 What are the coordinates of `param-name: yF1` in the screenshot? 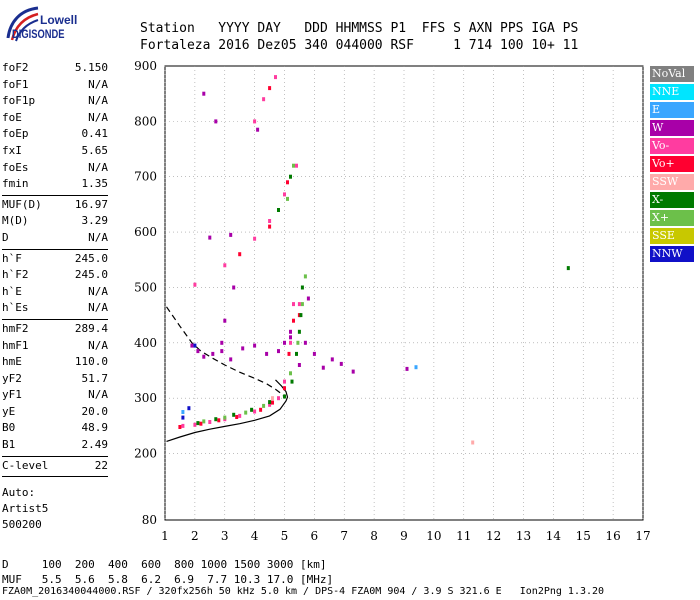 It's located at (12, 395).